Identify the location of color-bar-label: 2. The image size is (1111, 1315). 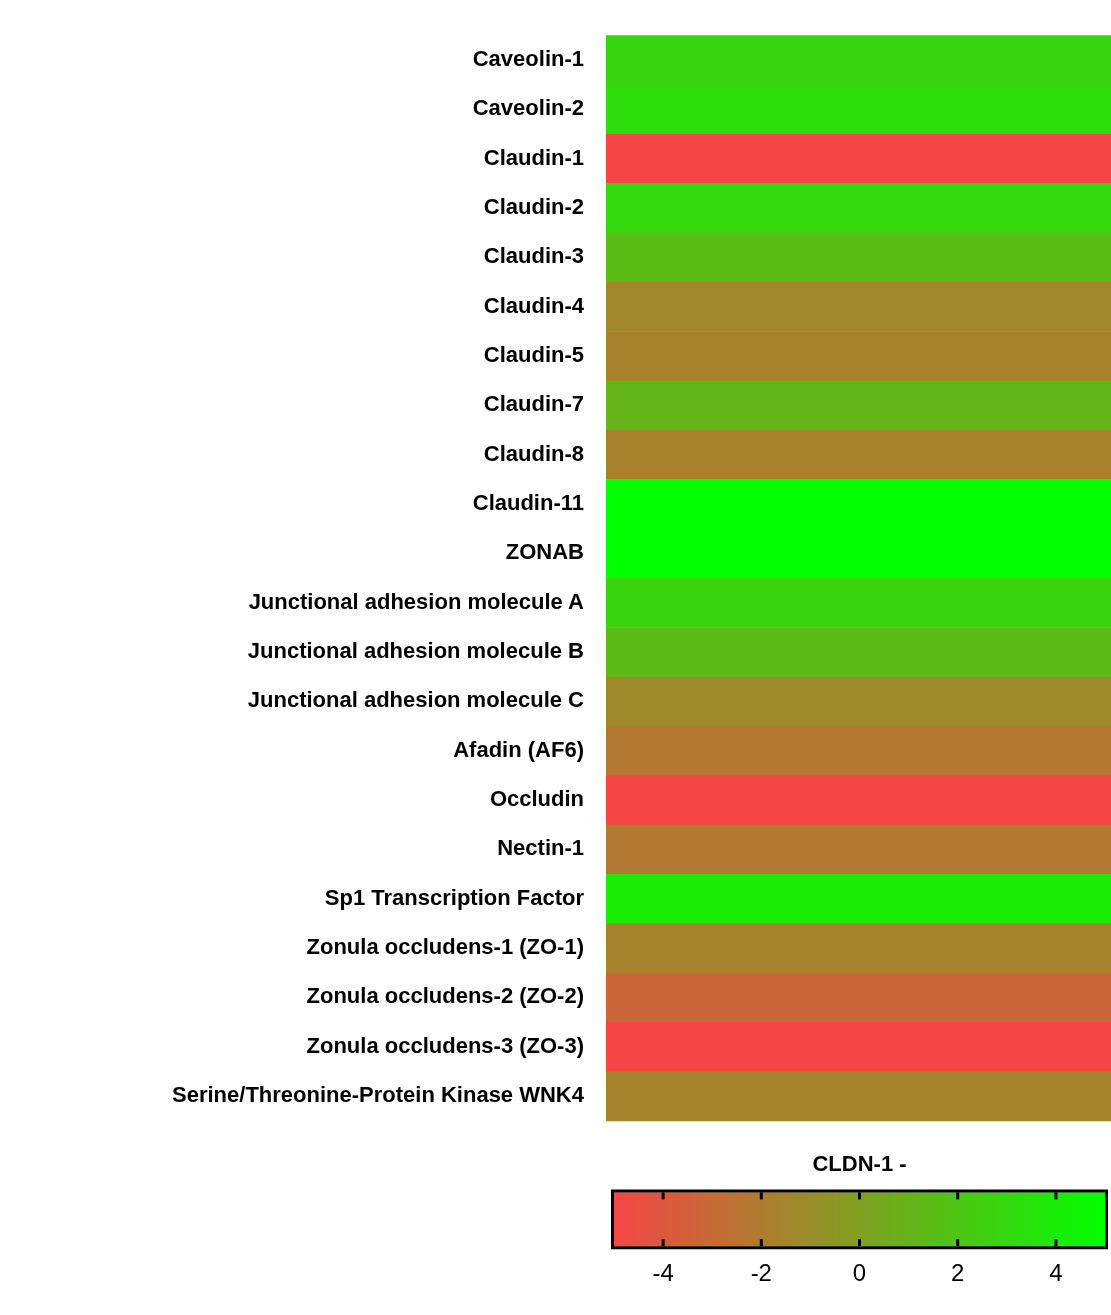
(958, 1273).